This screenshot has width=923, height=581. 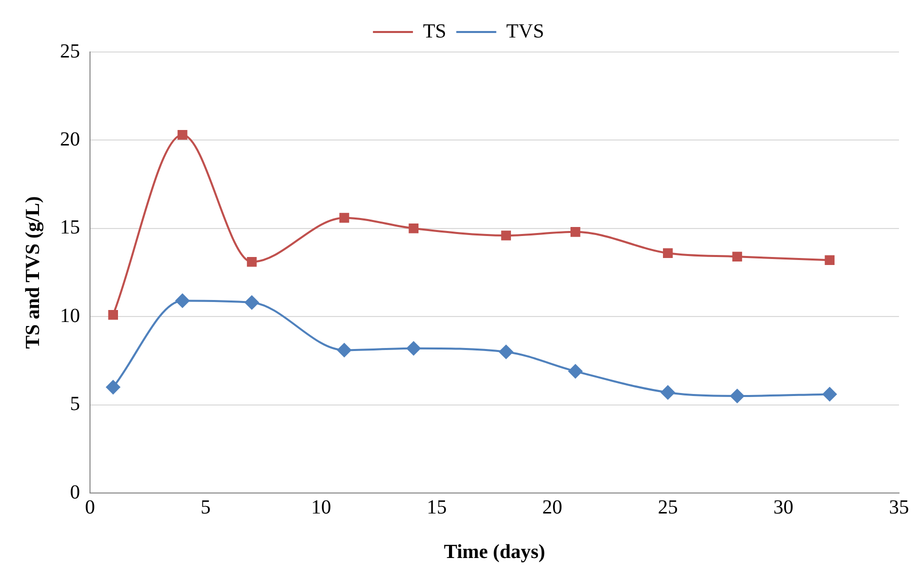 What do you see at coordinates (668, 507) in the screenshot?
I see `x-tick-label: 25` at bounding box center [668, 507].